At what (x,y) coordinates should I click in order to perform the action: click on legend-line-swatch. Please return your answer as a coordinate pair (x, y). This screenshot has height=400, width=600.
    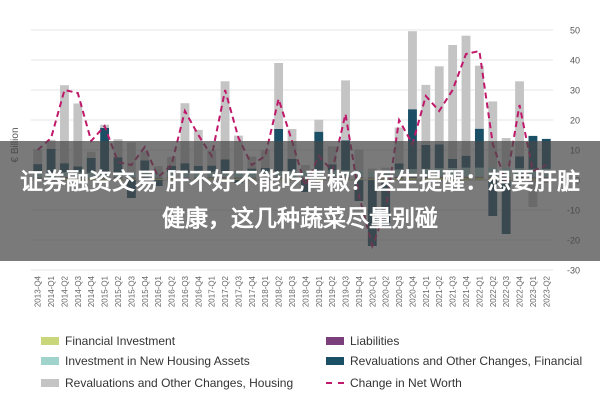
    Looking at the image, I should click on (335, 383).